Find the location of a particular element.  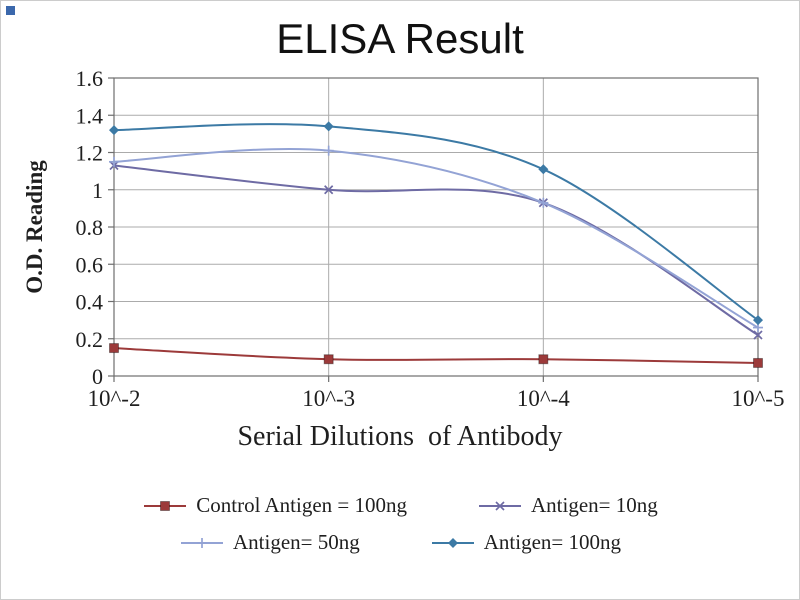

svg-text: 10^-5 is located at coordinates (758, 398).